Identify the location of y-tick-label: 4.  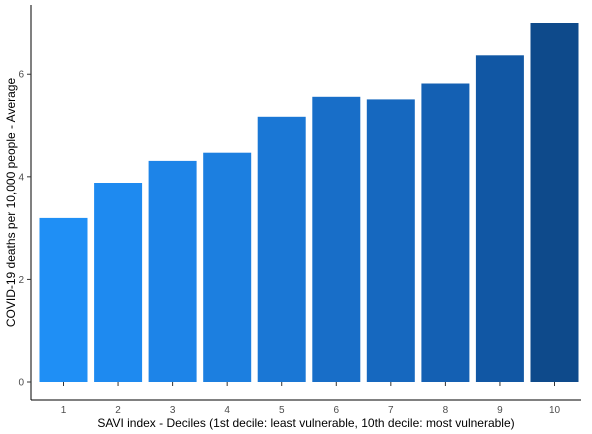
(21, 177).